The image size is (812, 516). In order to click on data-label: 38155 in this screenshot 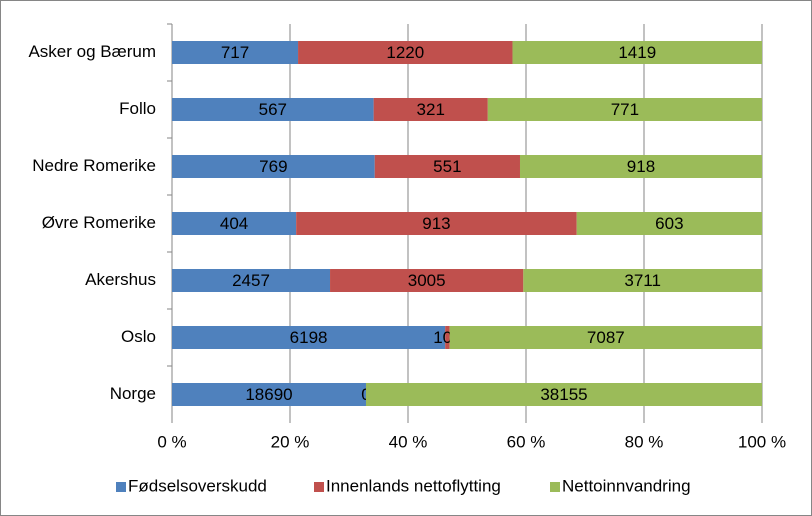, I will do `click(563, 394)`.